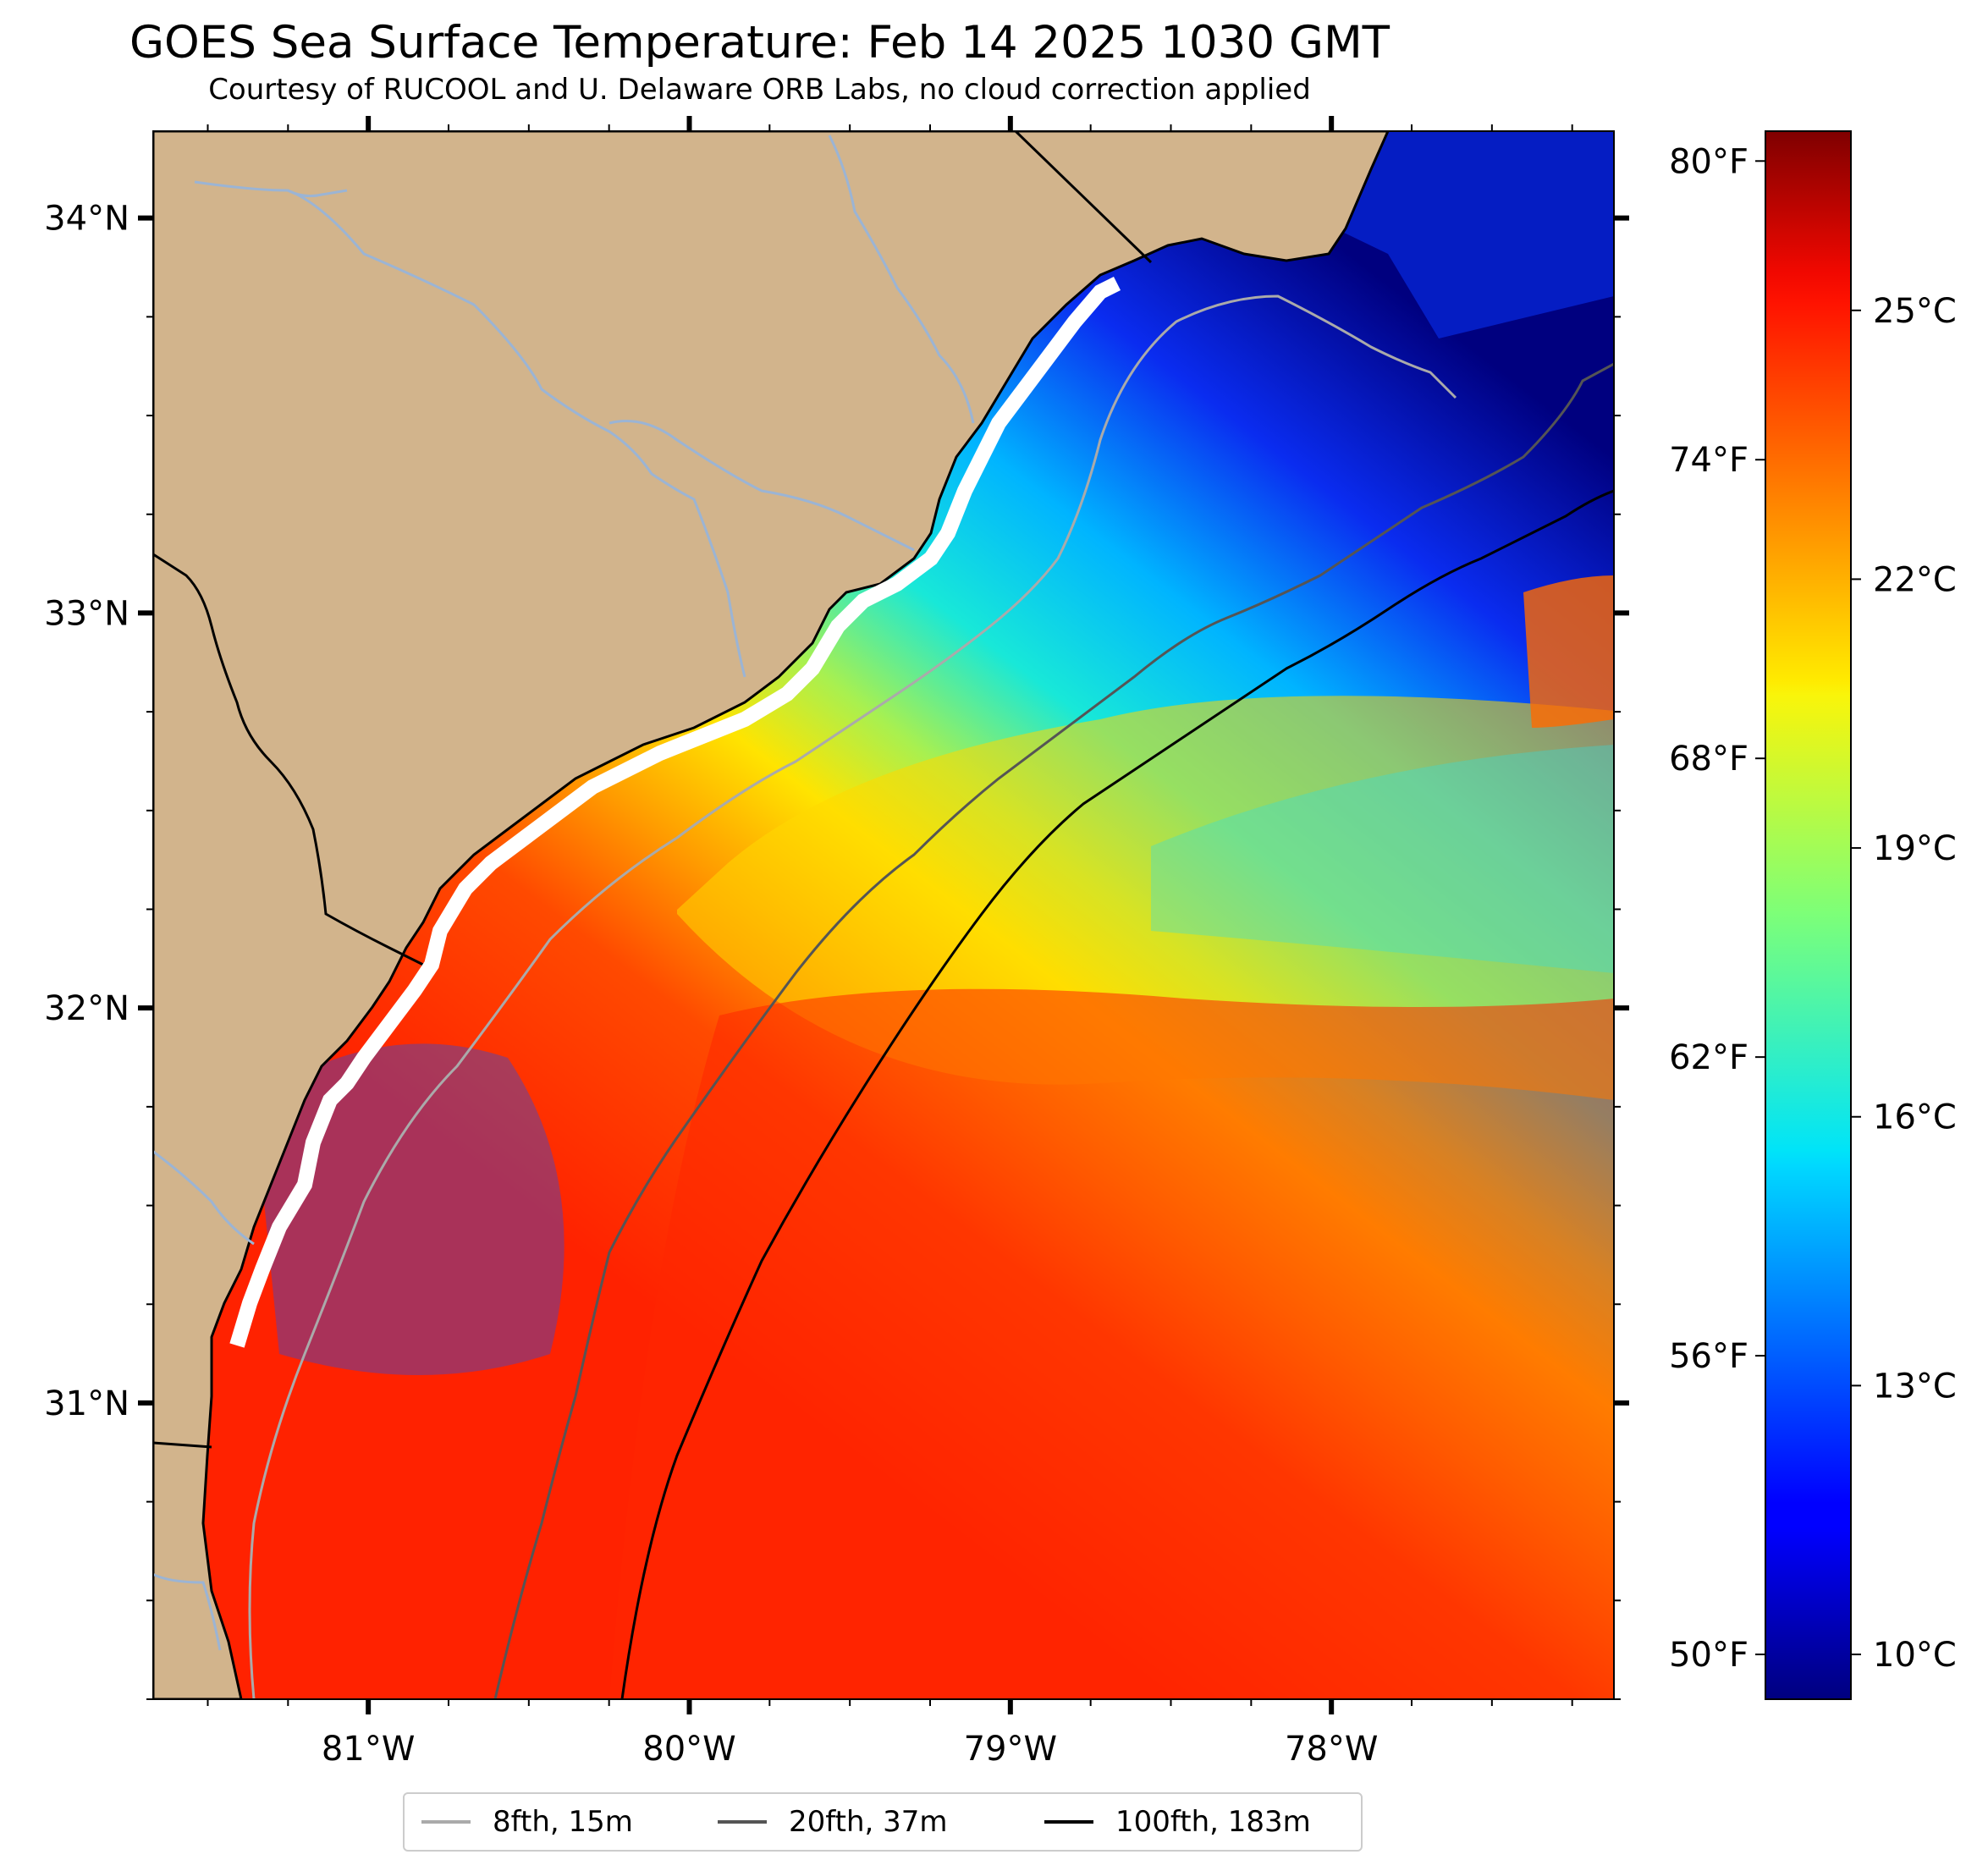 The image size is (1988, 1871). What do you see at coordinates (1708, 461) in the screenshot?
I see `fahrenheit-tick-label: 74°F` at bounding box center [1708, 461].